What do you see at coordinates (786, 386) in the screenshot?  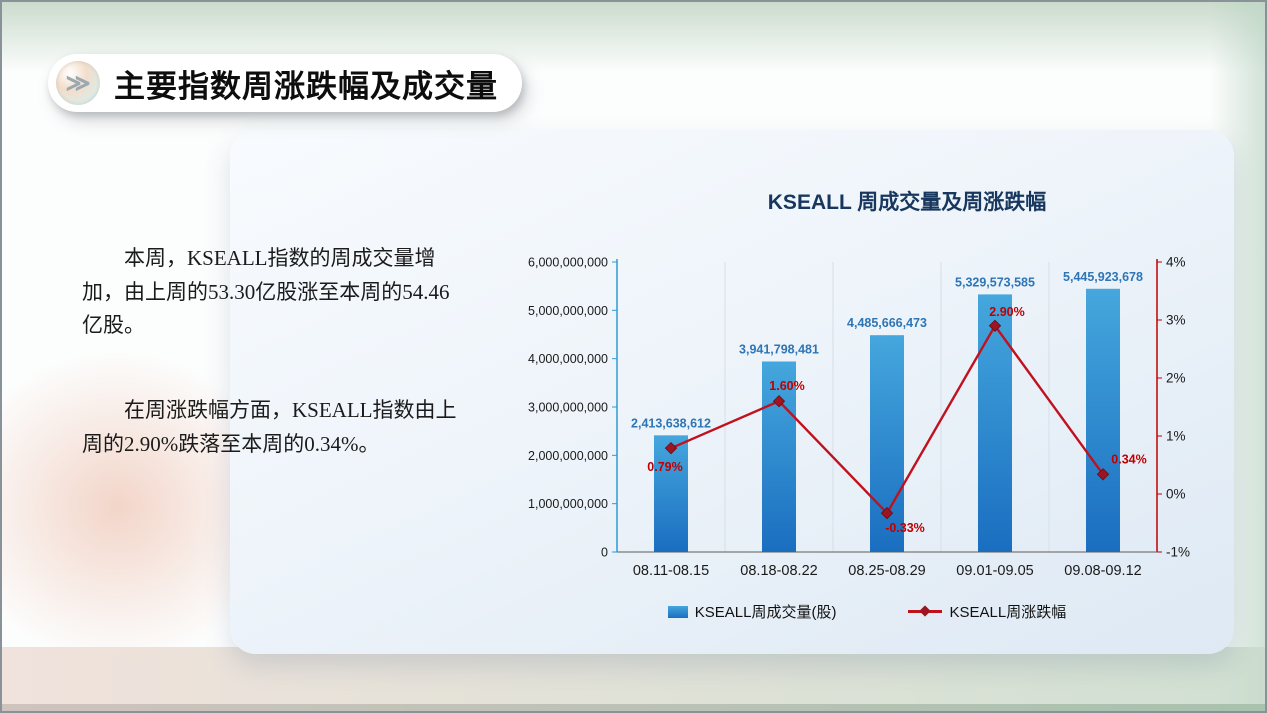 I see `line-value-label: 1.60%` at bounding box center [786, 386].